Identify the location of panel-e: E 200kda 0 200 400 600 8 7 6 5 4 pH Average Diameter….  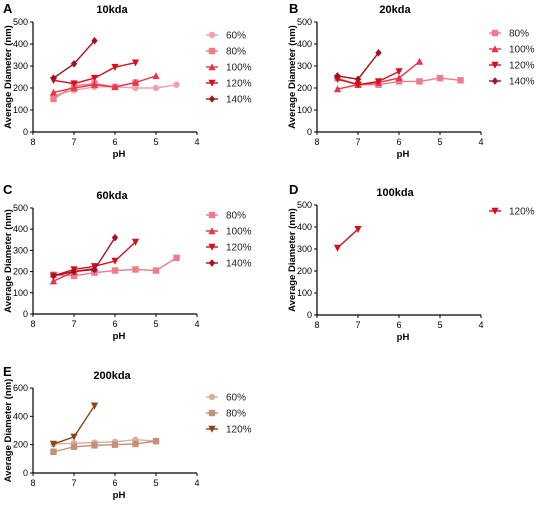
(127, 432).